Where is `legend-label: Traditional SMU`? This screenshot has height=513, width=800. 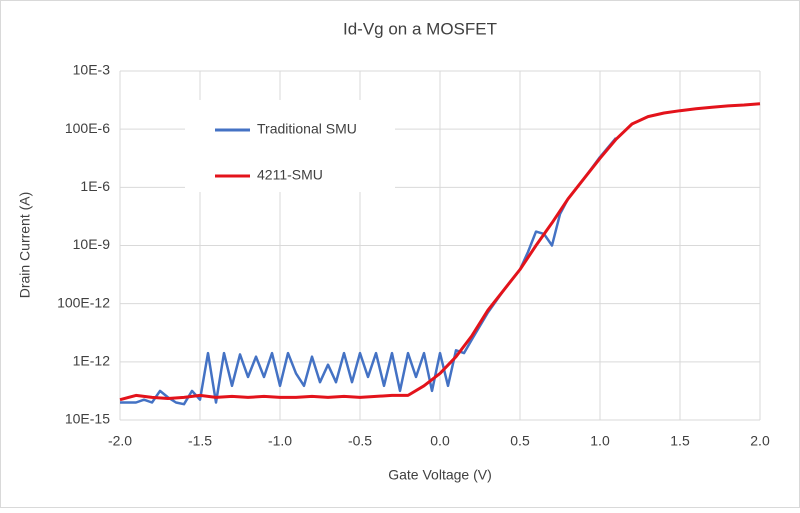 legend-label: Traditional SMU is located at coordinates (307, 129).